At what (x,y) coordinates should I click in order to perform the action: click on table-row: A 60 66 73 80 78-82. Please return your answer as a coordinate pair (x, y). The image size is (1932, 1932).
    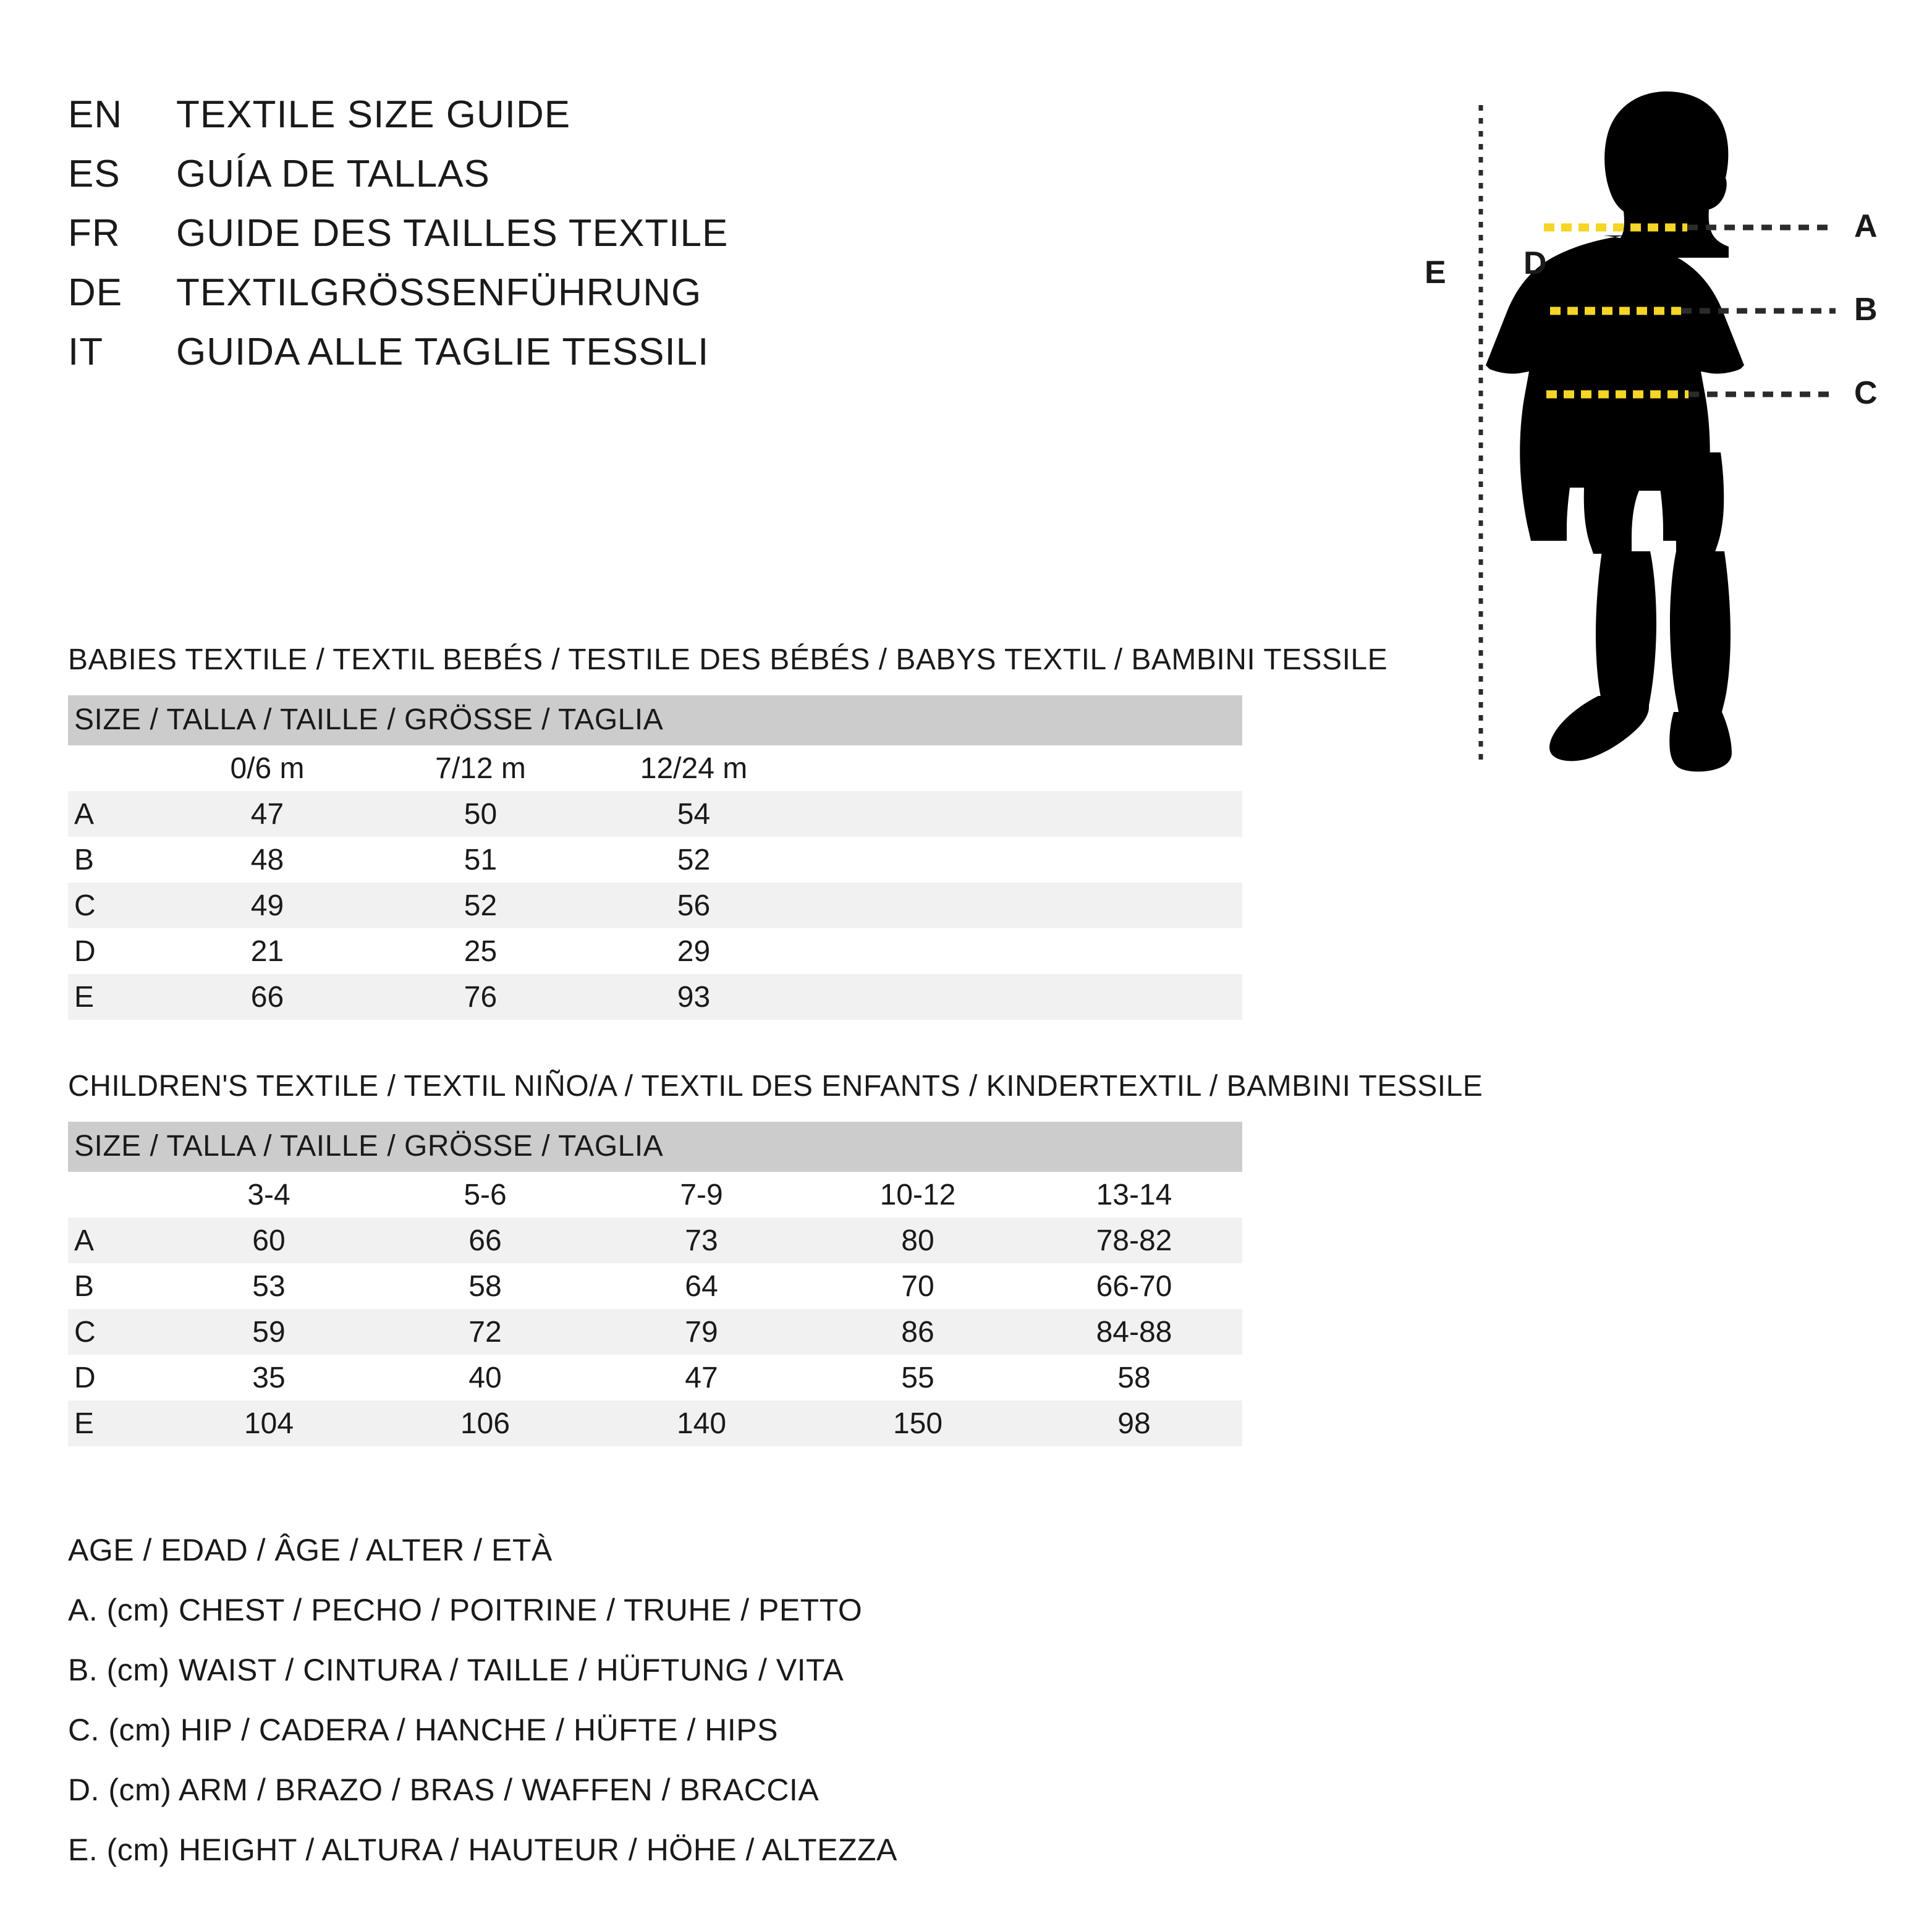
    Looking at the image, I should click on (655, 1240).